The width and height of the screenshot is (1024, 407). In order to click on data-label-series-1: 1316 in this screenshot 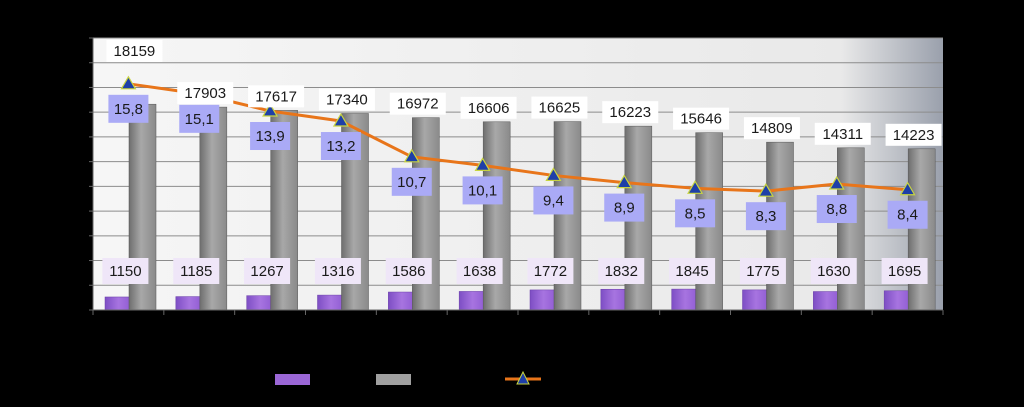, I will do `click(337, 271)`.